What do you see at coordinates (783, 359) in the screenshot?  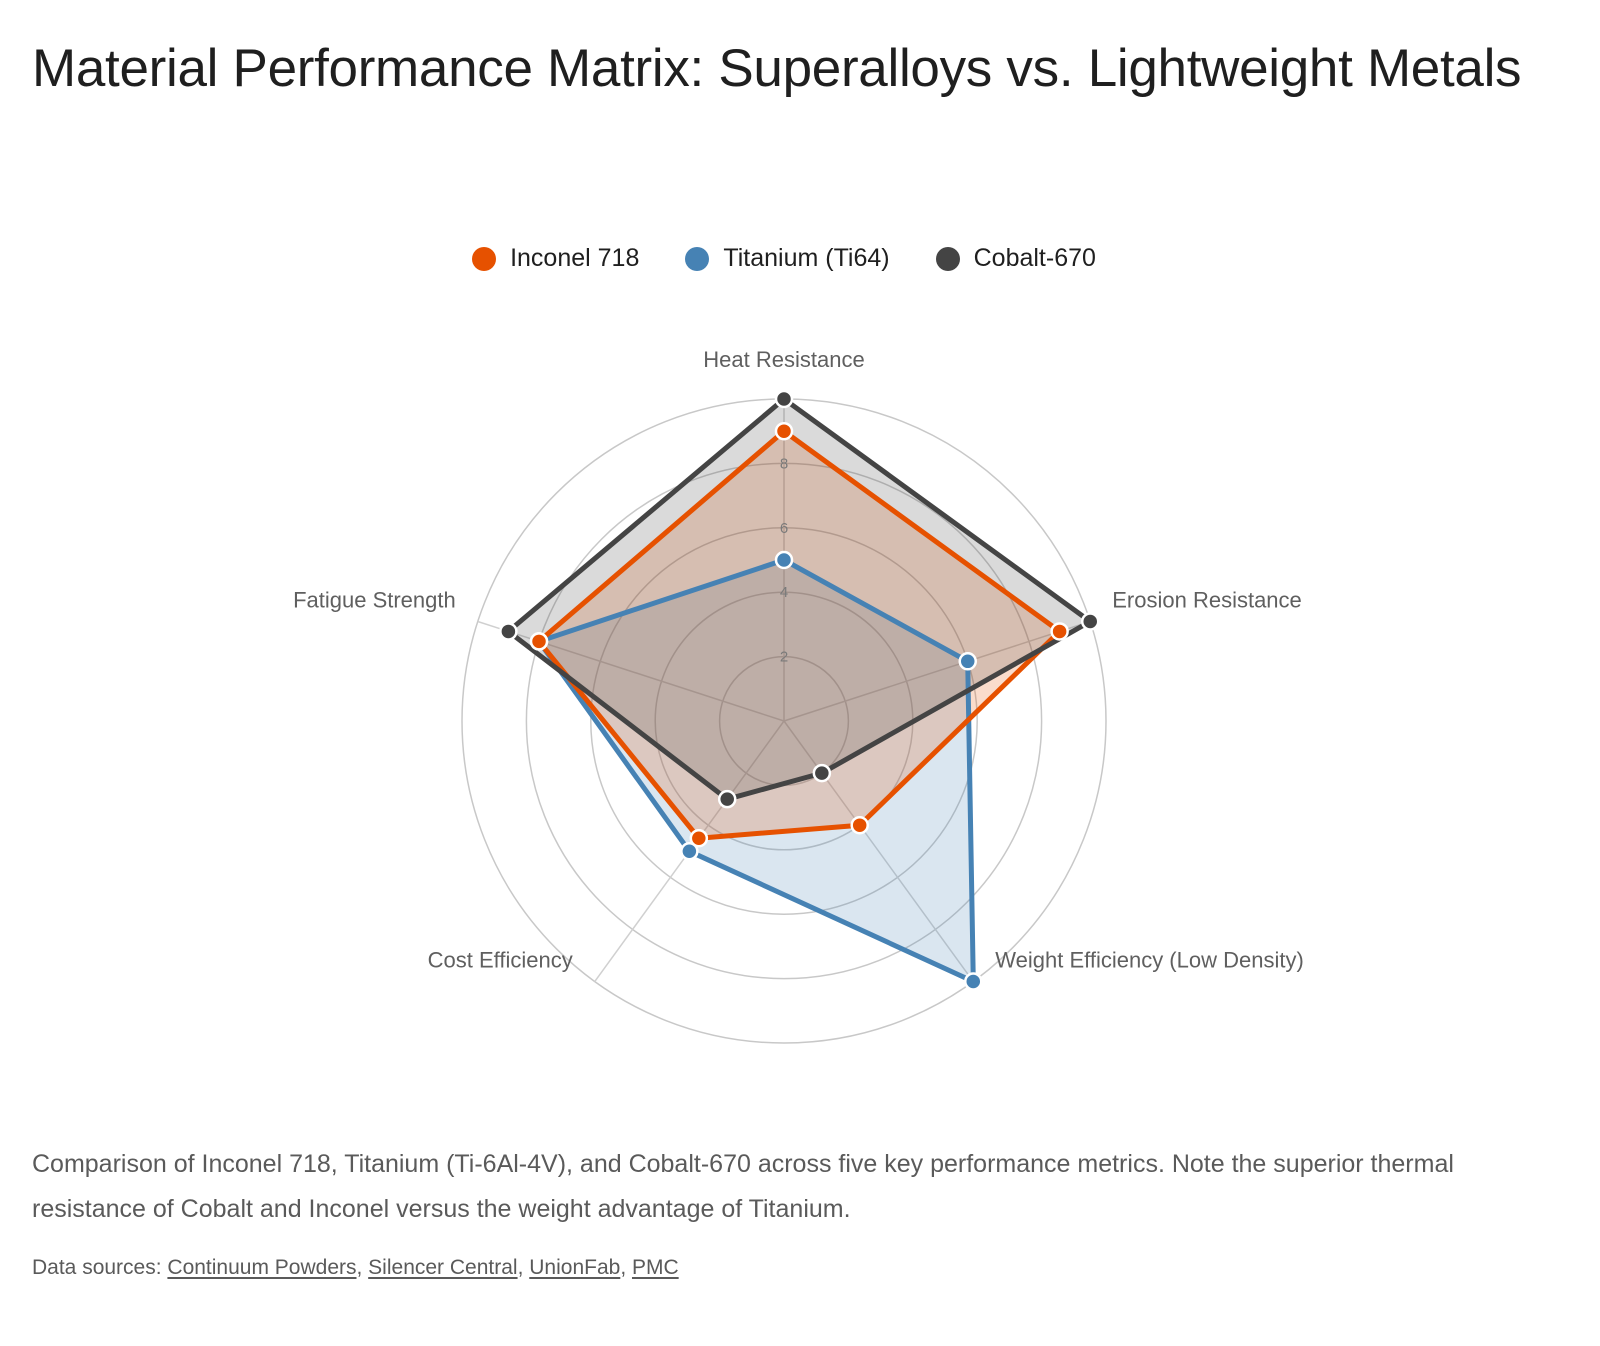 I see `axis-label-heat-resistance: Heat Resistance` at bounding box center [783, 359].